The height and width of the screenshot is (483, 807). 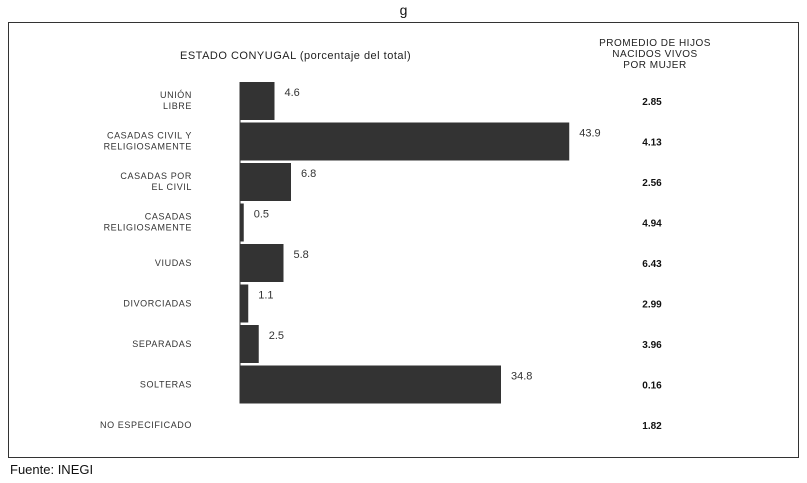 I want to click on data-label: 43.9, so click(x=589, y=134).